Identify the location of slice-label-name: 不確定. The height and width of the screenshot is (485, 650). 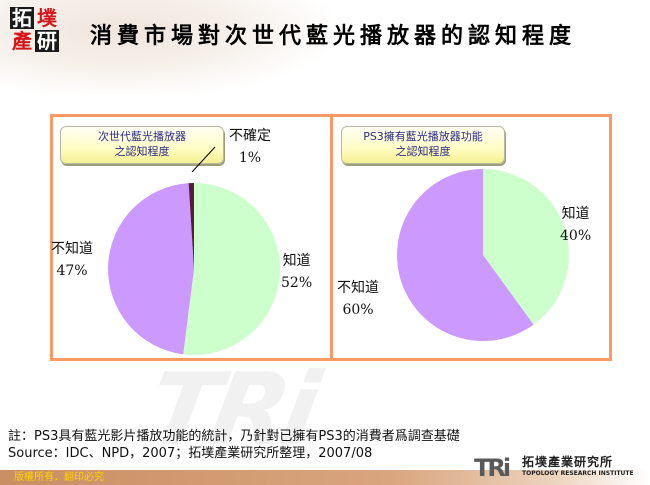
(250, 136).